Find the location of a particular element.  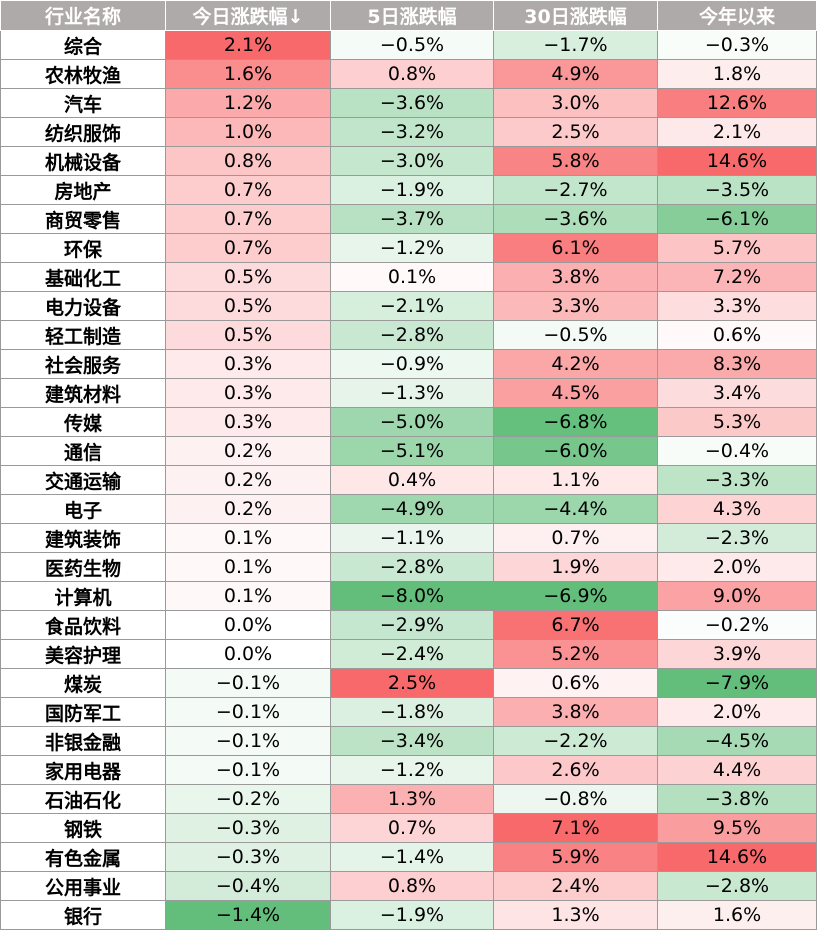

5day-change-cell: 0.4% is located at coordinates (412, 480).